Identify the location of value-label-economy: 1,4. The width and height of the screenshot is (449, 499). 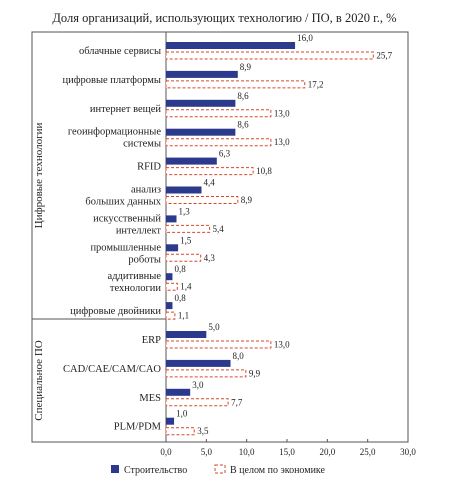
(186, 287).